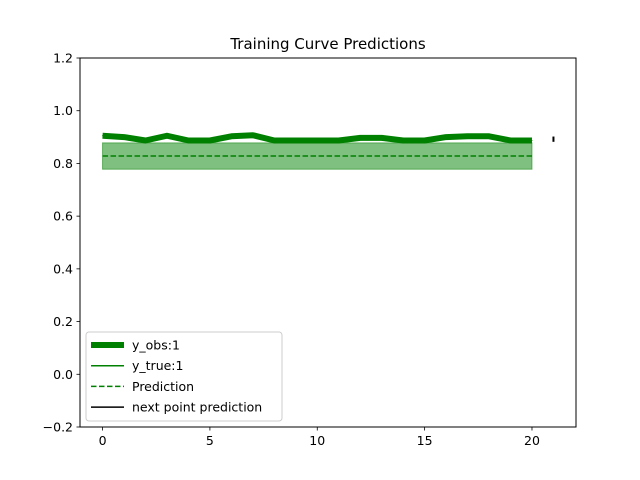 This screenshot has width=640, height=480. I want to click on y-tick-label: 0.6, so click(63, 216).